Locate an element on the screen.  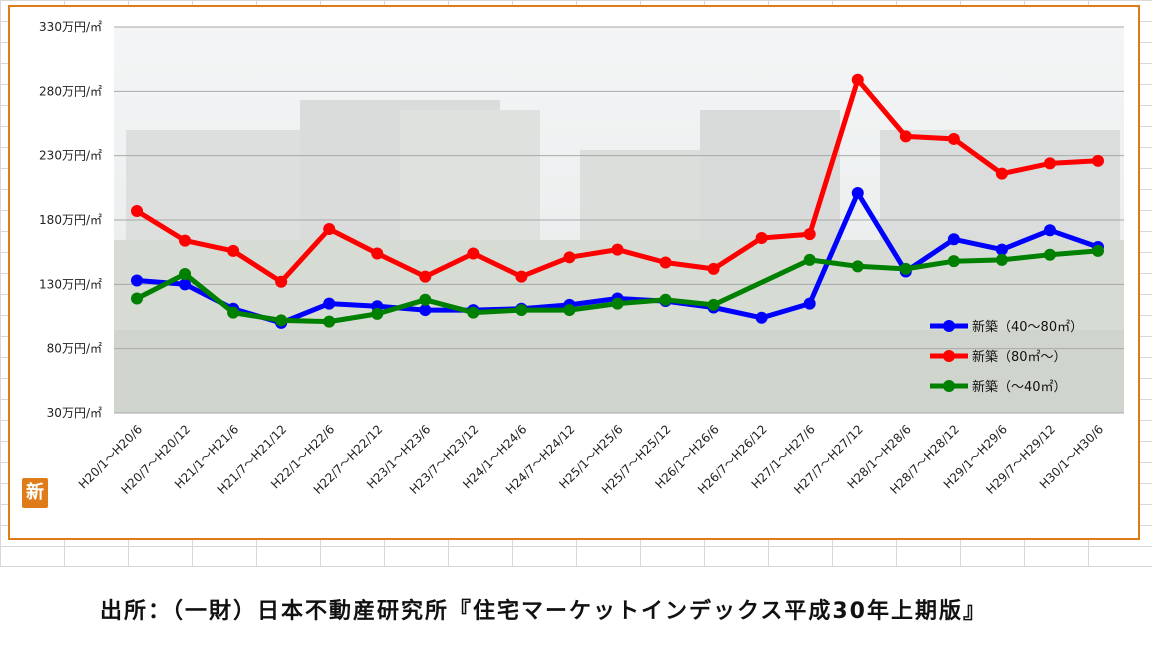
legend-label: 新築（～40㎡） is located at coordinates (1019, 387).